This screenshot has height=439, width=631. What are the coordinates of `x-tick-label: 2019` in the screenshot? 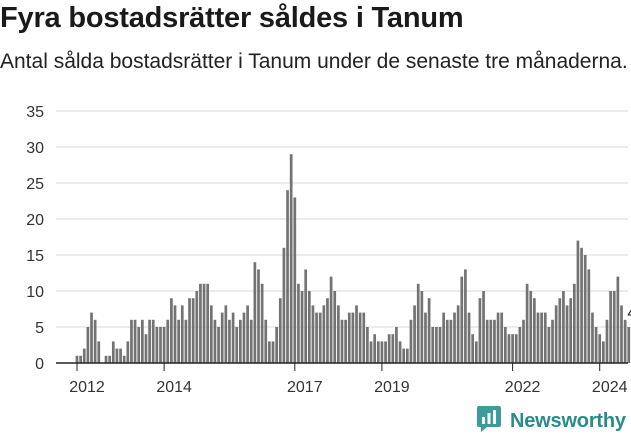 It's located at (392, 387).